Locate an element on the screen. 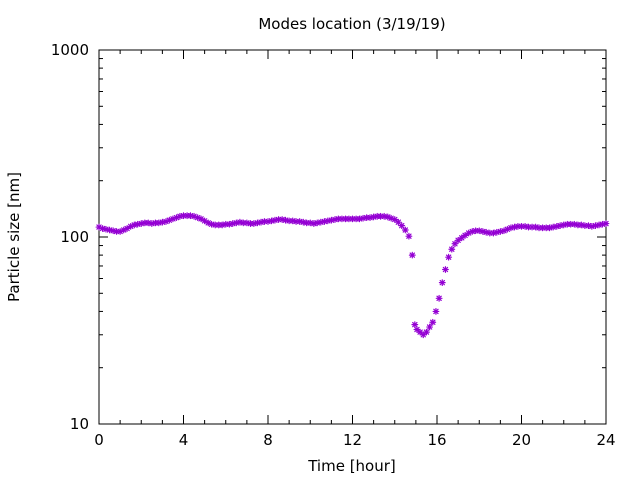 Image resolution: width=640 pixels, height=480 pixels. y-tick-label: 1000 is located at coordinates (70, 50).